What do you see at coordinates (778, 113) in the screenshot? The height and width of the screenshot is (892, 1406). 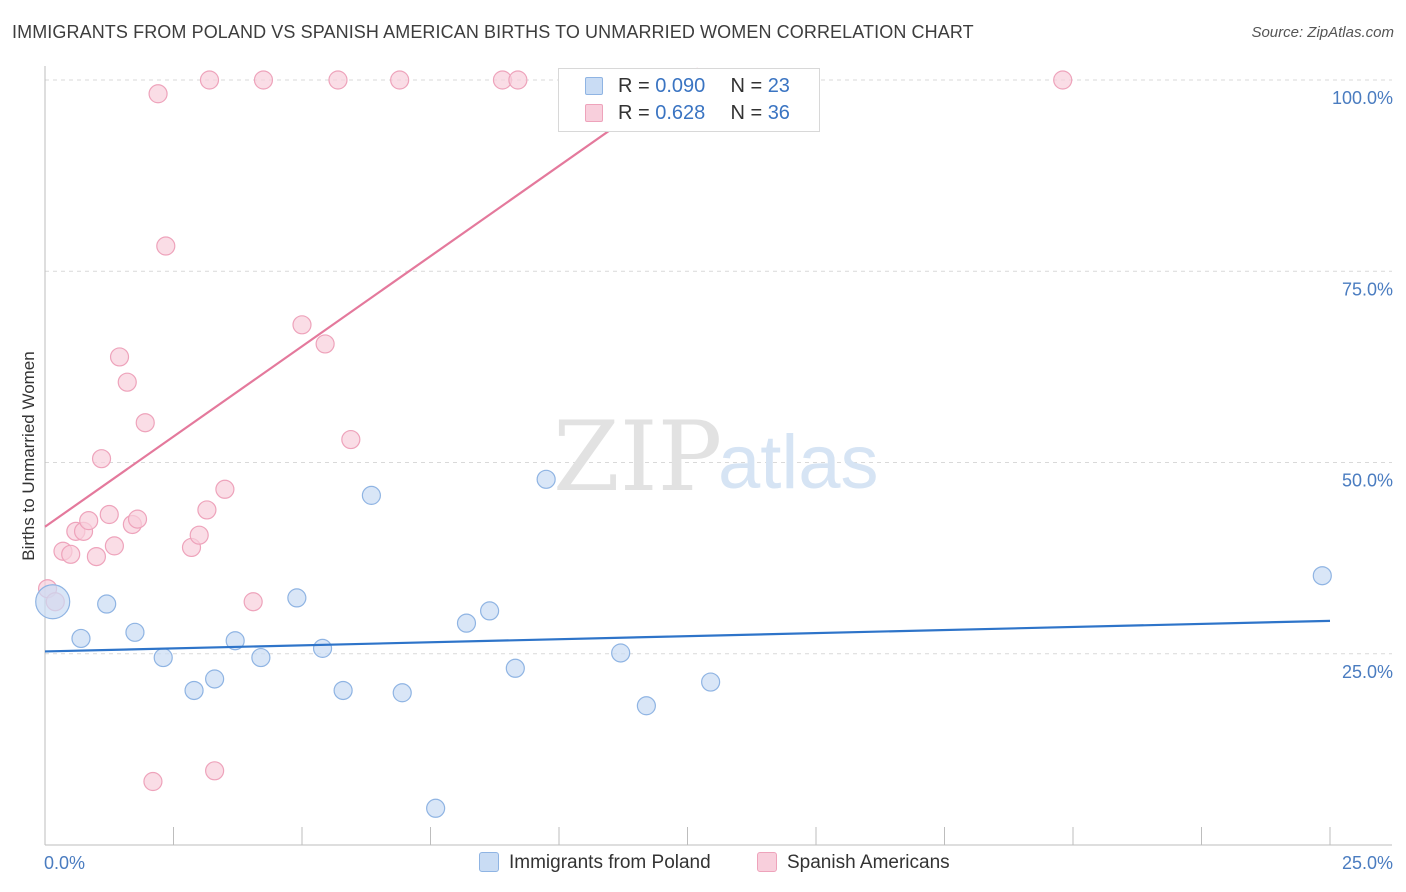 I see `legend-n-value: 36` at bounding box center [778, 113].